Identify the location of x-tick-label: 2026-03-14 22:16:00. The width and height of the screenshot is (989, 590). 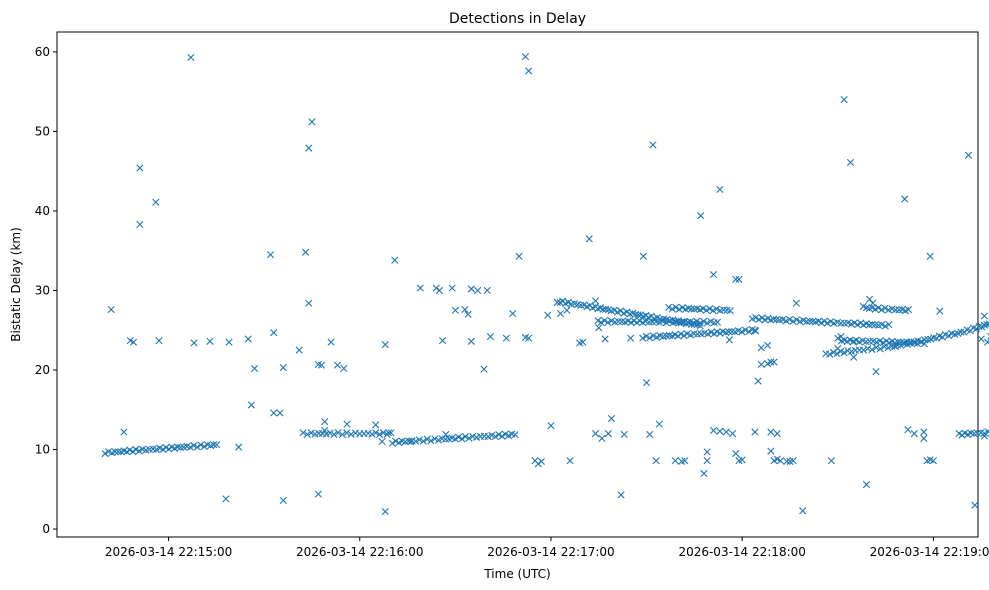
(359, 552).